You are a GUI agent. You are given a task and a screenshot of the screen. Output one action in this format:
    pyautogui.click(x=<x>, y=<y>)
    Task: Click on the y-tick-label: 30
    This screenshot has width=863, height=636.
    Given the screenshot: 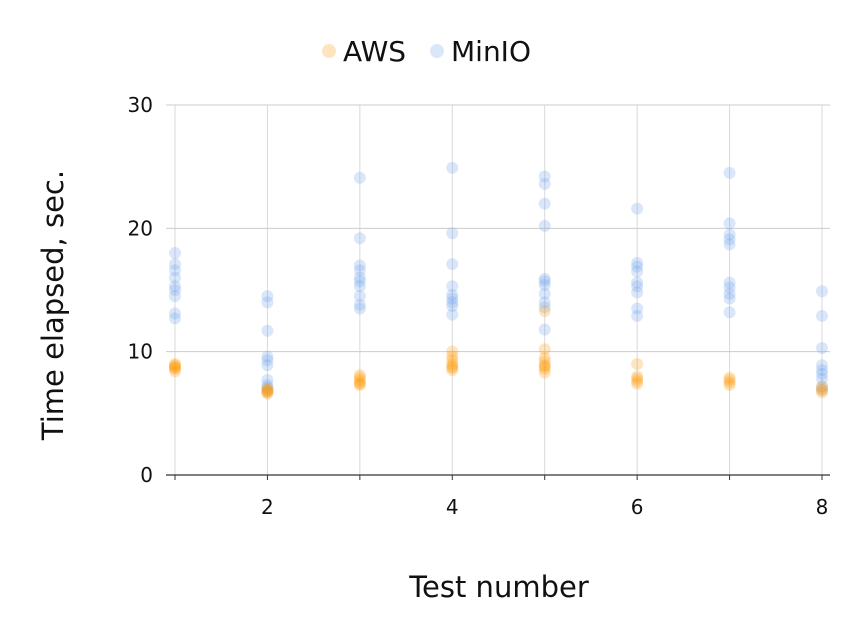 What is the action you would take?
    pyautogui.click(x=140, y=105)
    